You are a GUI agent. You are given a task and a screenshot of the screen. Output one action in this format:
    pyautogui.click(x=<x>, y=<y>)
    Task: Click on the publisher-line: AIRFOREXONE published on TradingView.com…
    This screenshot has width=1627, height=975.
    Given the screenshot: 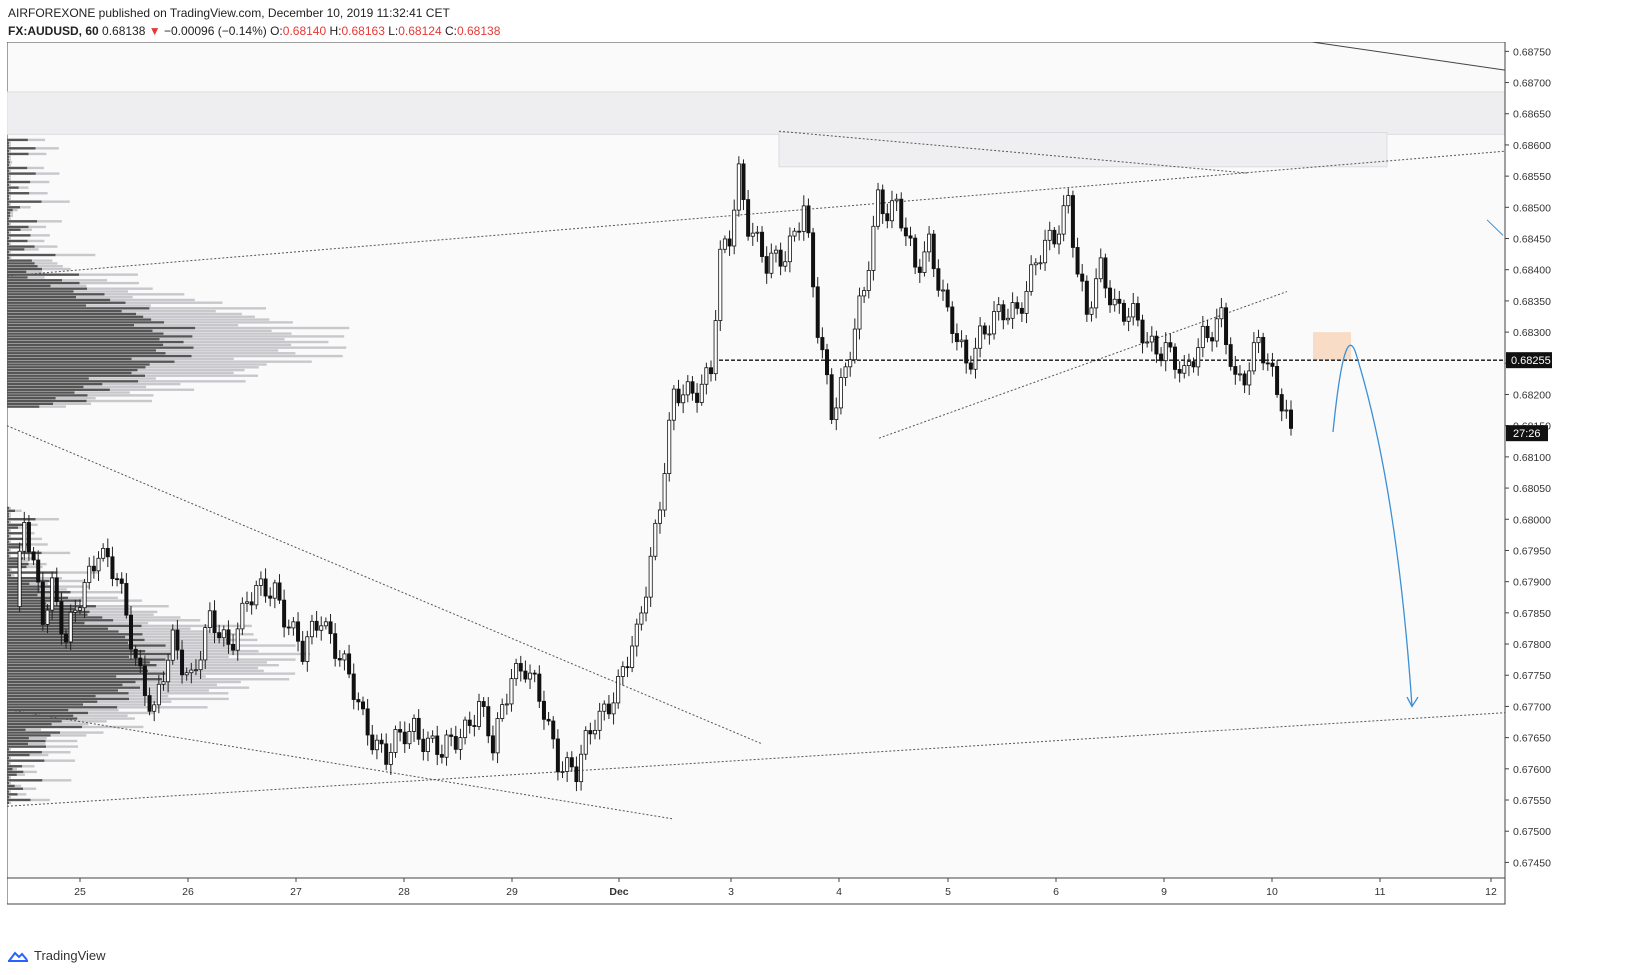 What is the action you would take?
    pyautogui.click(x=229, y=13)
    